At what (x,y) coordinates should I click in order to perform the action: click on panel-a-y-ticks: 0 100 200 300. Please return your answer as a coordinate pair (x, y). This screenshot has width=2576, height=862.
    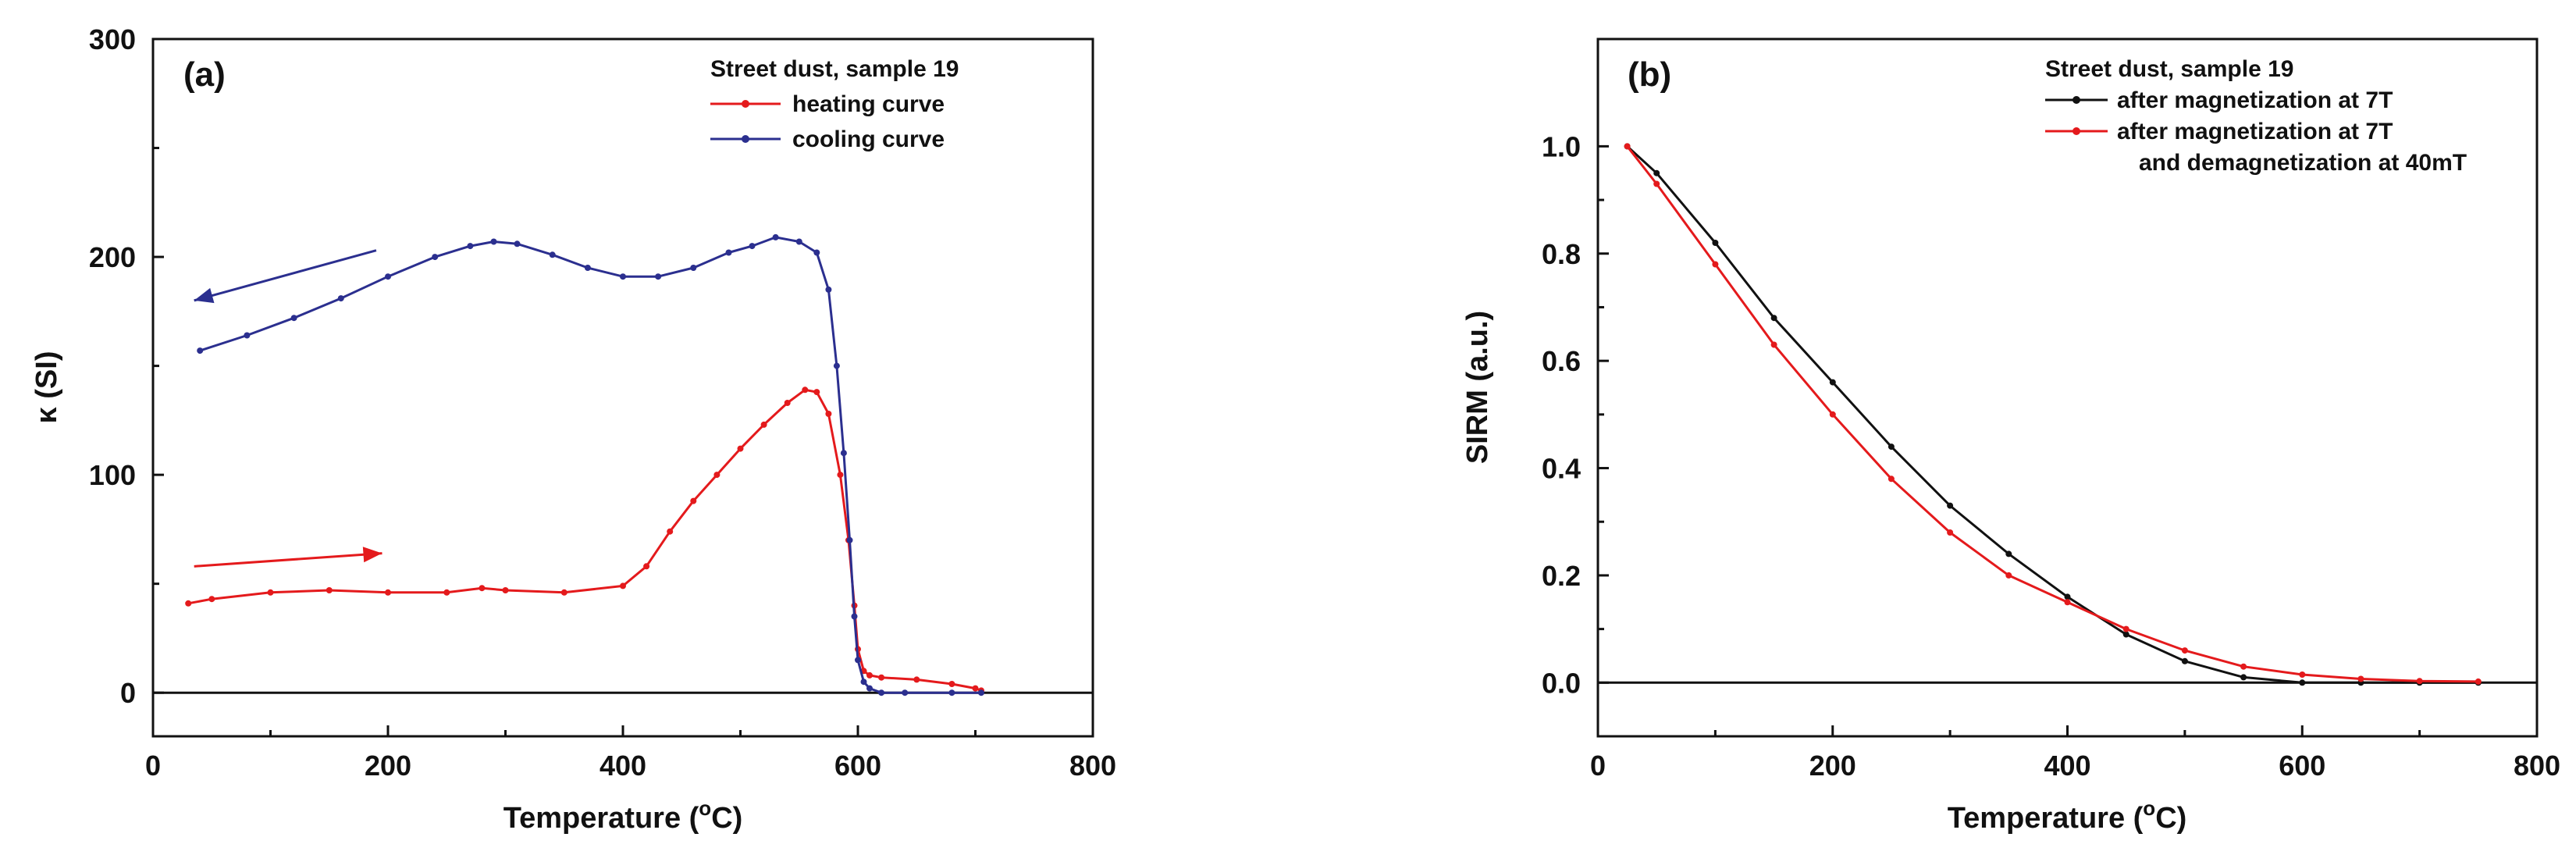
    Looking at the image, I should click on (126, 366).